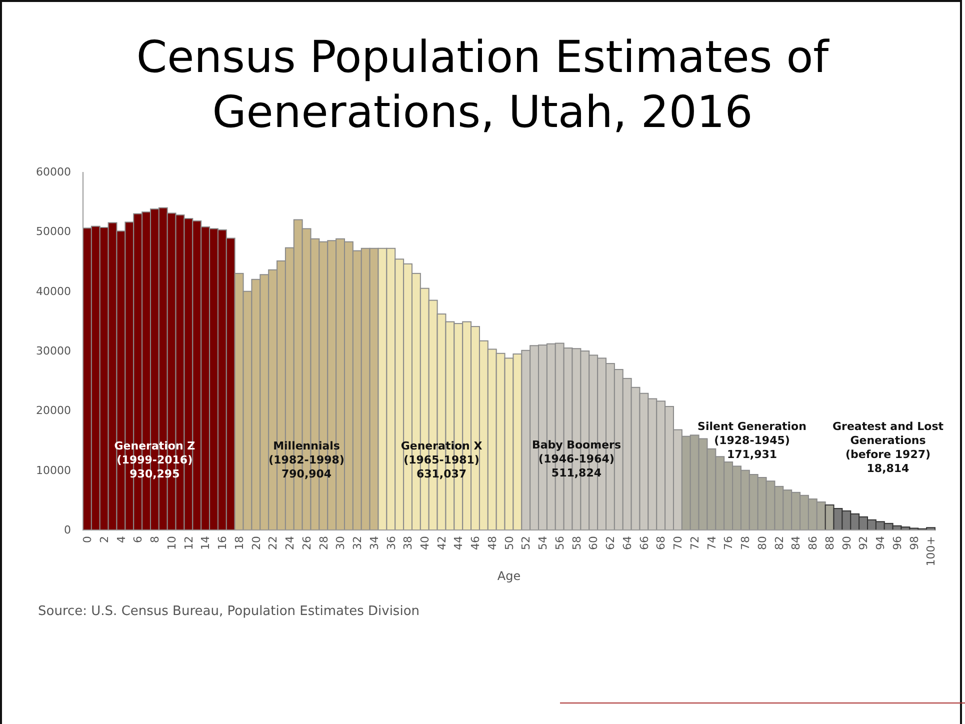 The width and height of the screenshot is (965, 724). I want to click on x-tick-label: 50, so click(509, 543).